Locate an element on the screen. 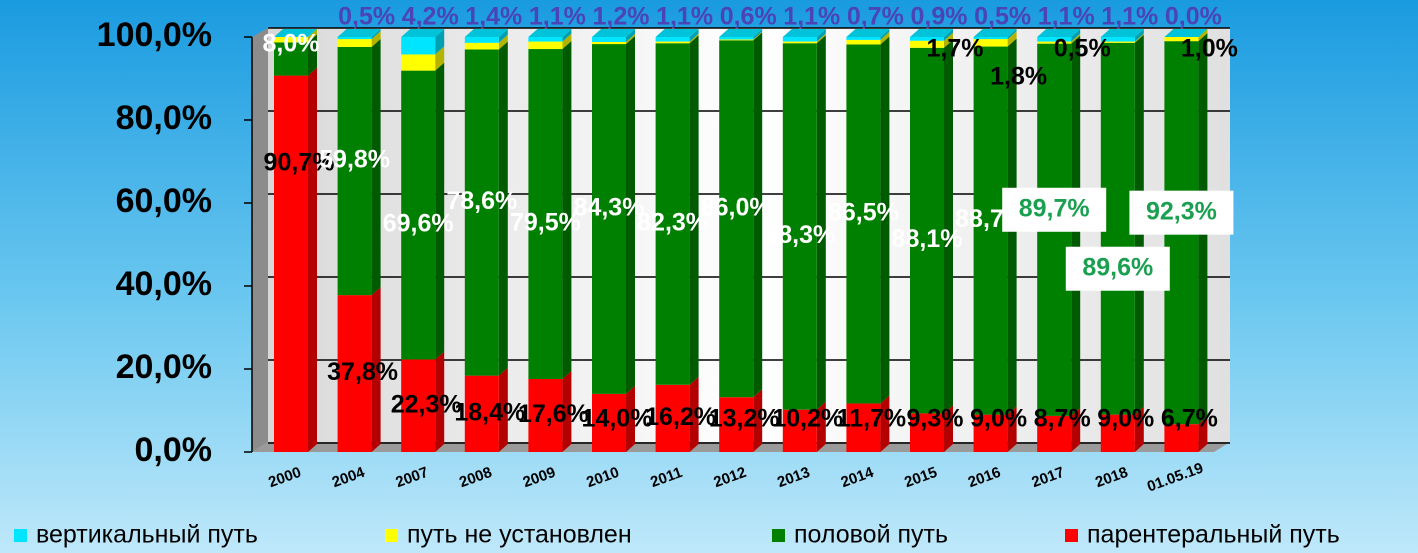 The height and width of the screenshot is (553, 1418). label-box: 92,3% is located at coordinates (1181, 212).